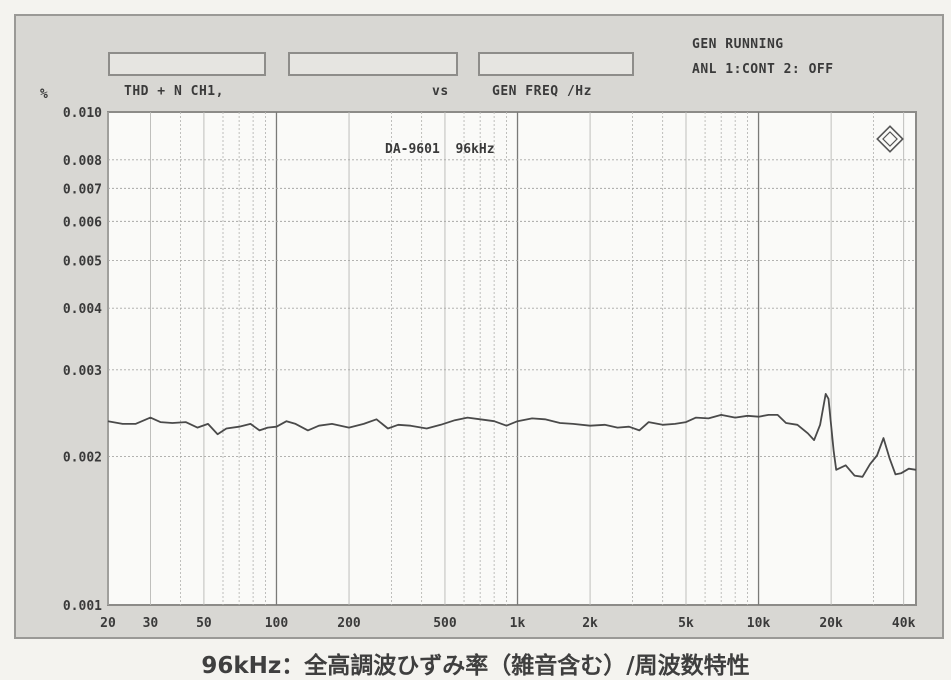  I want to click on x-tick-label: 20, so click(108, 623).